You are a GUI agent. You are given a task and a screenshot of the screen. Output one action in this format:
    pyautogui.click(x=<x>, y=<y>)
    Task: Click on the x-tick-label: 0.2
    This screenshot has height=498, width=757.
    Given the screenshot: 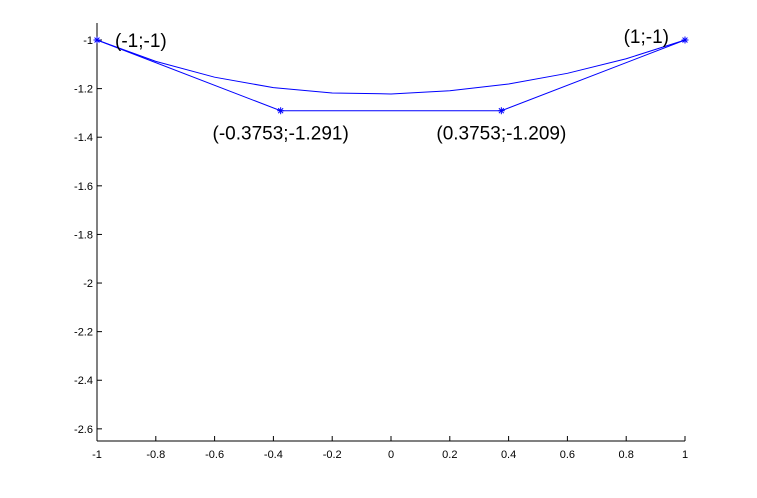 What is the action you would take?
    pyautogui.click(x=449, y=455)
    